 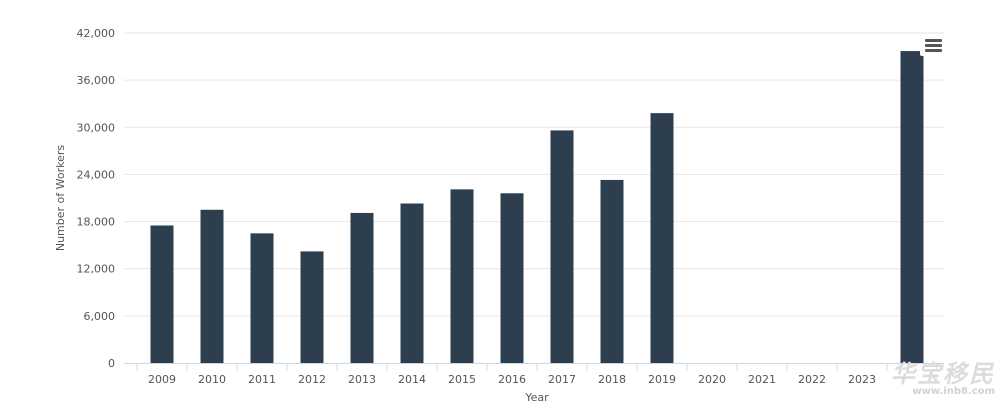 I want to click on watermark-chinese-text: 华宝移民, so click(x=943, y=374).